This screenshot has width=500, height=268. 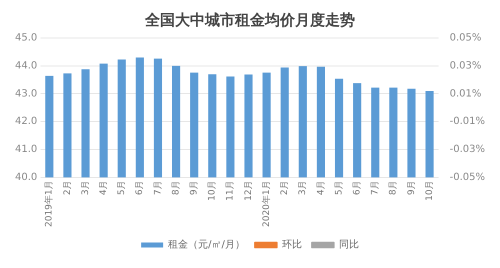 I want to click on y2-tick-label: 0.01%, so click(x=466, y=94).